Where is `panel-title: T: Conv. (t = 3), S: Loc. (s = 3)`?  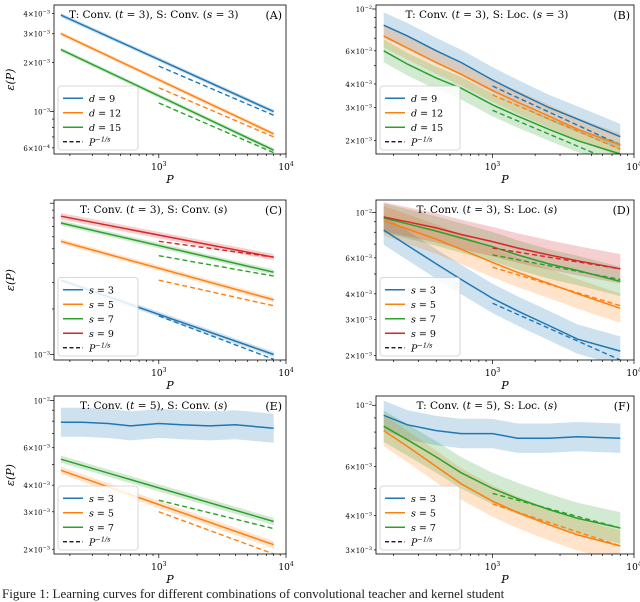
panel-title: T: Conv. (t = 3), S: Loc. (s = 3) is located at coordinates (486, 15).